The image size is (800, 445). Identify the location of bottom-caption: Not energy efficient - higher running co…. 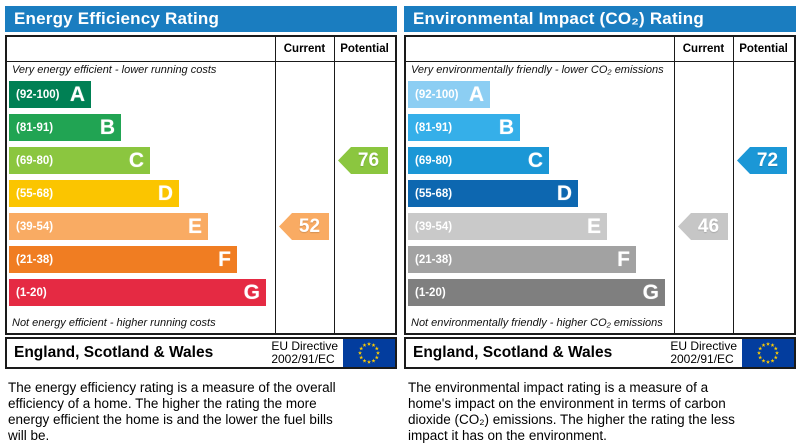
(114, 323).